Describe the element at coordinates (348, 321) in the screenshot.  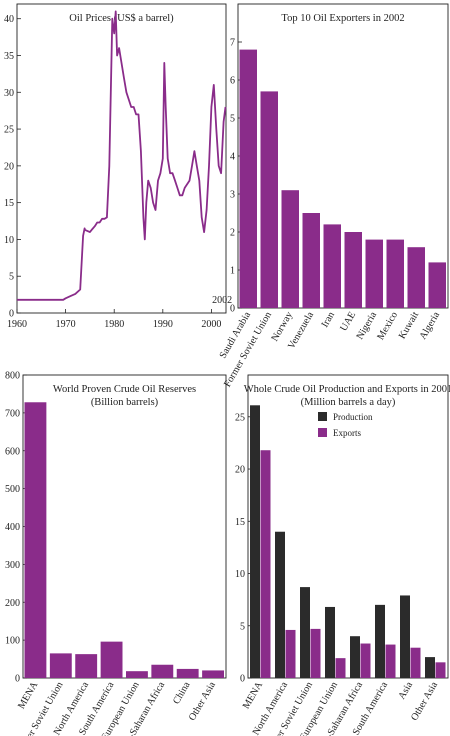
I see `x-tick-label: UAE` at that location.